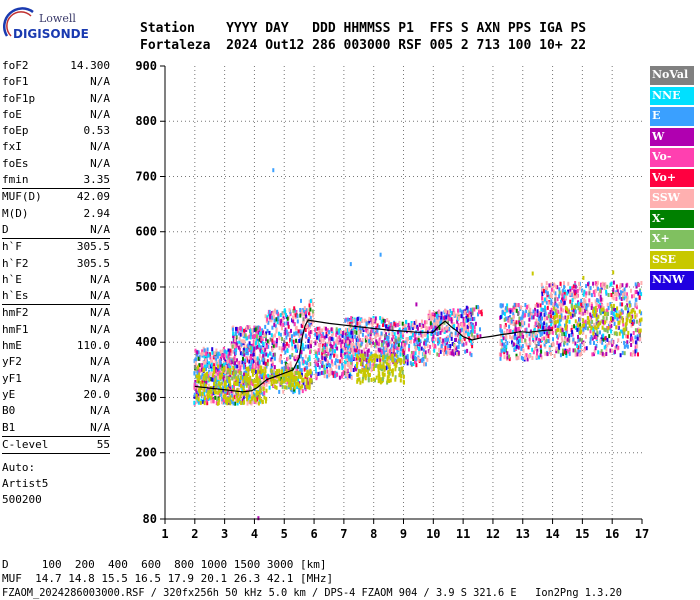 This screenshot has height=600, width=700. What do you see at coordinates (56, 346) in the screenshot?
I see `param-row-hme: hmE 110.0` at bounding box center [56, 346].